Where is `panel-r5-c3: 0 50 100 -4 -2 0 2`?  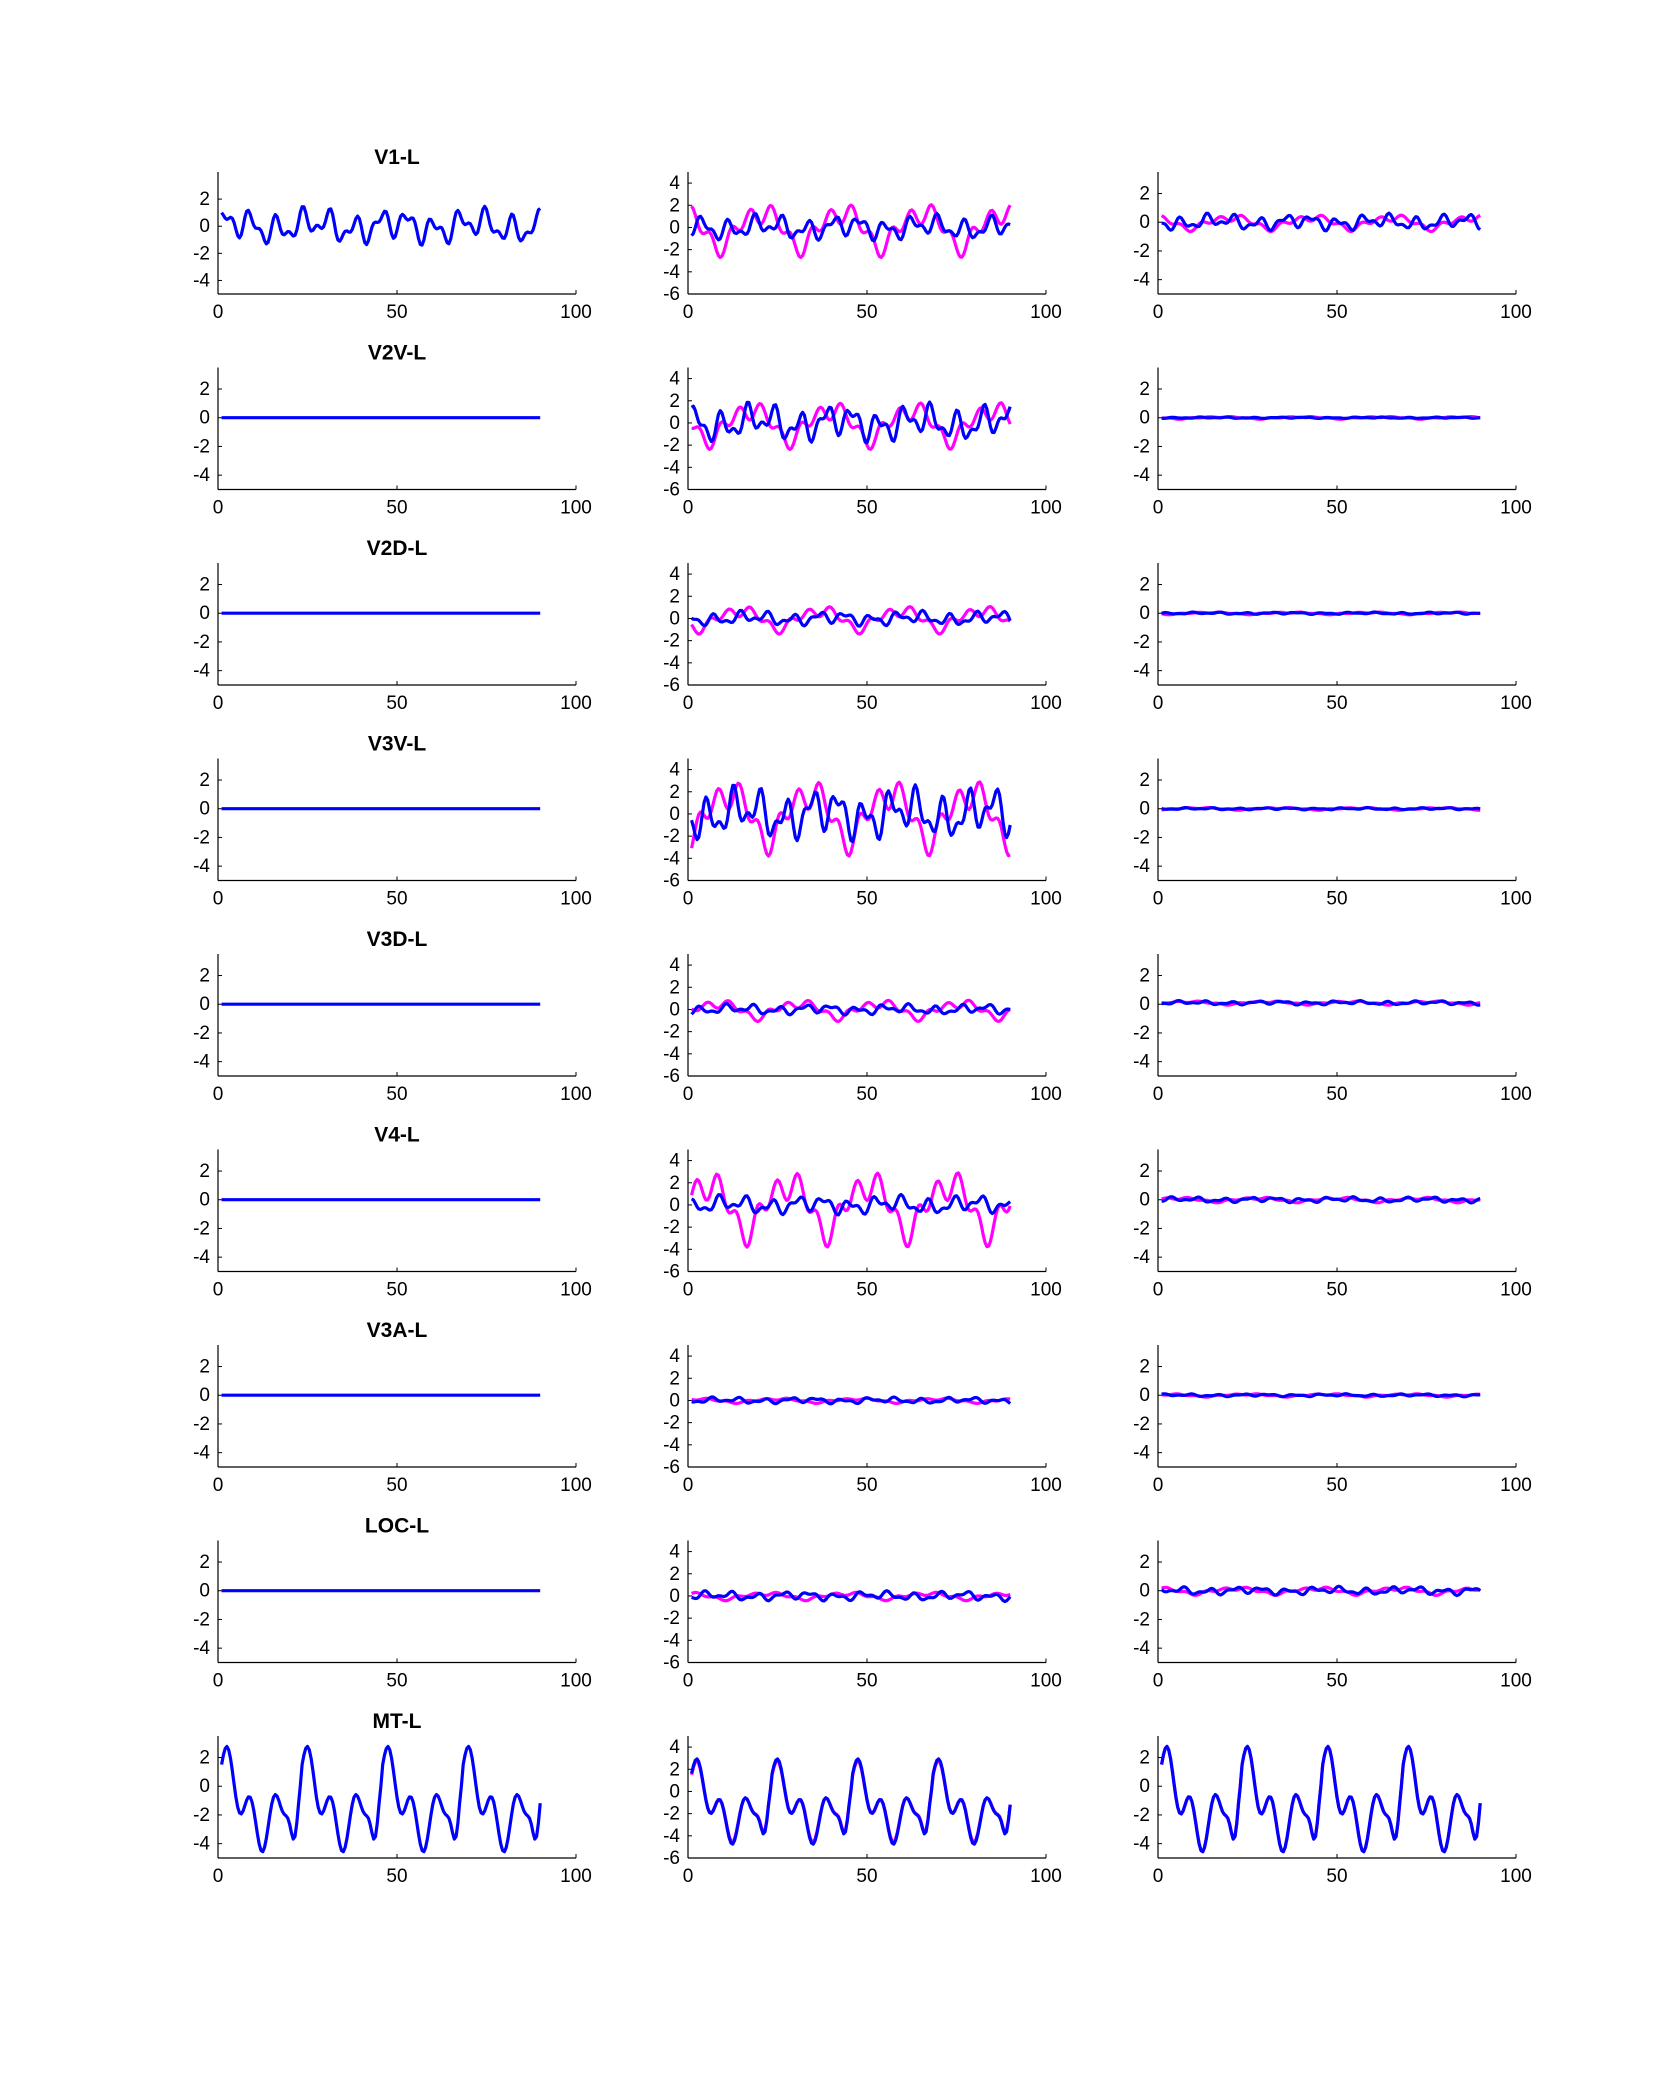
panel-r5-c3: 0 50 100 -4 -2 0 2 is located at coordinates (1332, 1029).